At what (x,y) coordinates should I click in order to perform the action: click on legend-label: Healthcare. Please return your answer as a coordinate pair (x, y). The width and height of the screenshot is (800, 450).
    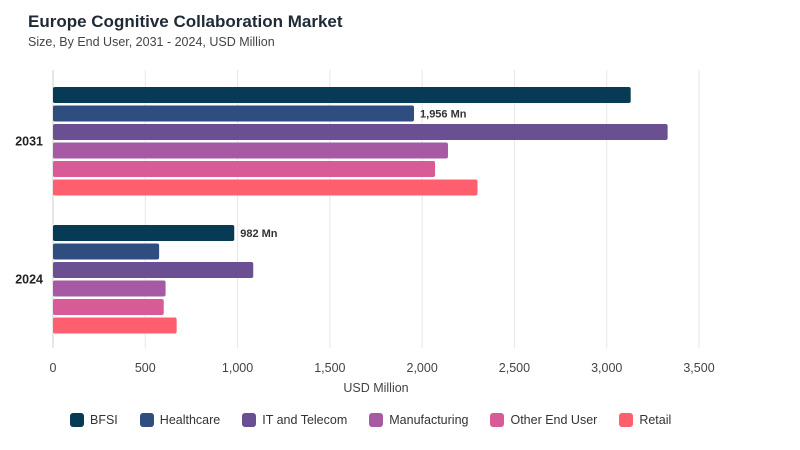
    Looking at the image, I should click on (190, 420).